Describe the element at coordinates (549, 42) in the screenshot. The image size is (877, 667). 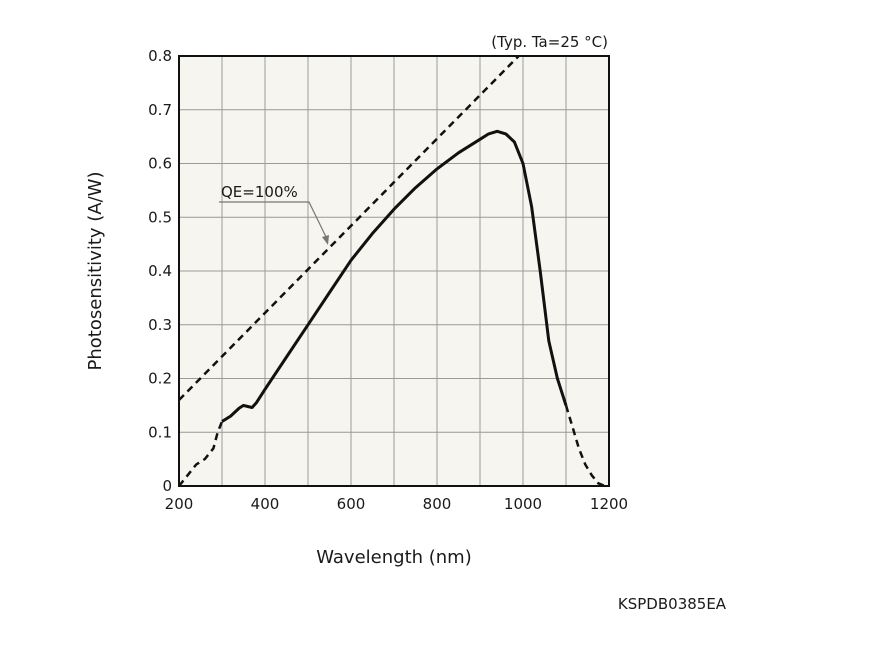
I see `condition-note: (Typ. Ta=25 °C)` at that location.